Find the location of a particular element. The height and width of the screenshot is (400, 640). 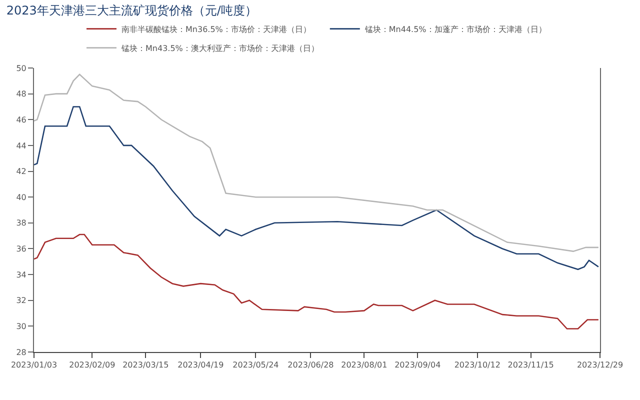

x-tick-label: 2023/05/24 is located at coordinates (255, 365).